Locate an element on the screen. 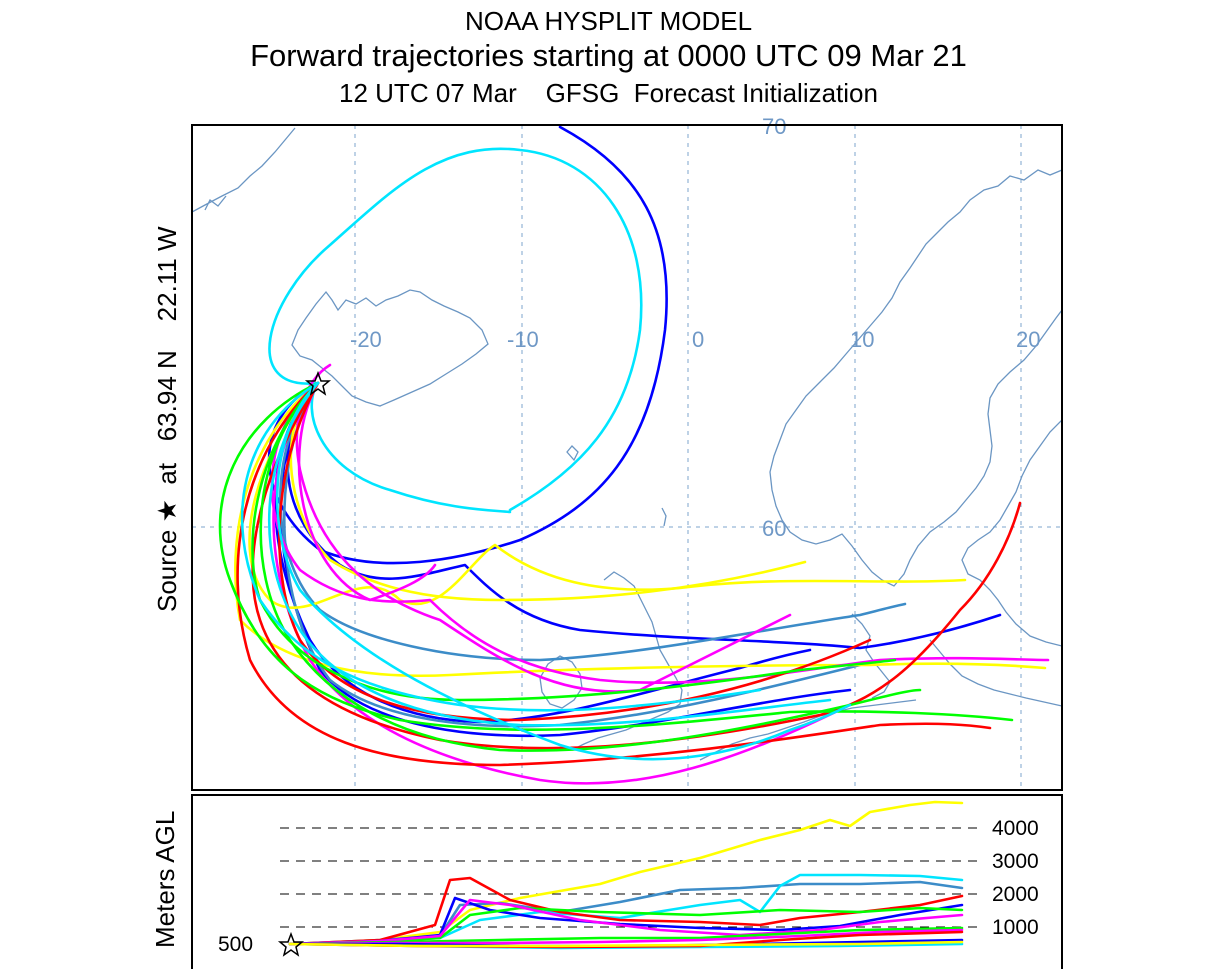 The width and height of the screenshot is (1217, 969). height-level-3000: 3000 is located at coordinates (1015, 861).